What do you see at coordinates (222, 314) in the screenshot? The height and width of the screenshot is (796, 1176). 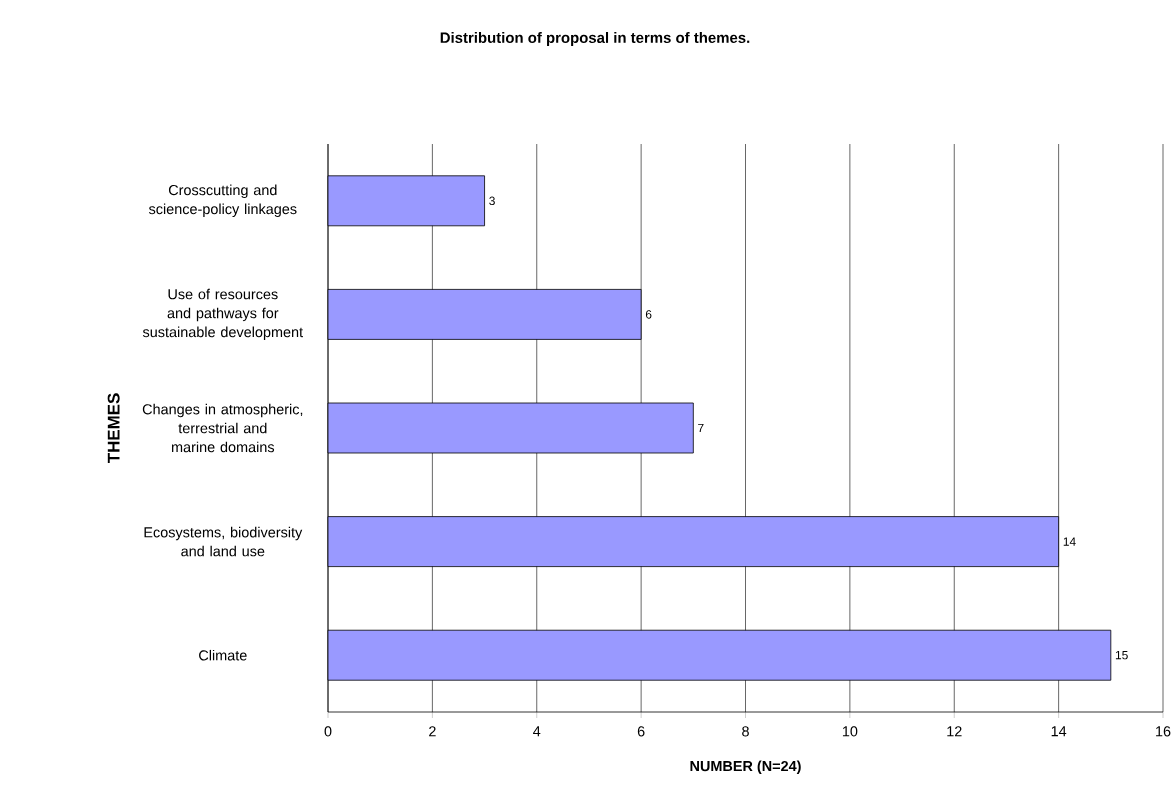 I see `y-tick-label: Use of resources and pathways for sustainable development` at bounding box center [222, 314].